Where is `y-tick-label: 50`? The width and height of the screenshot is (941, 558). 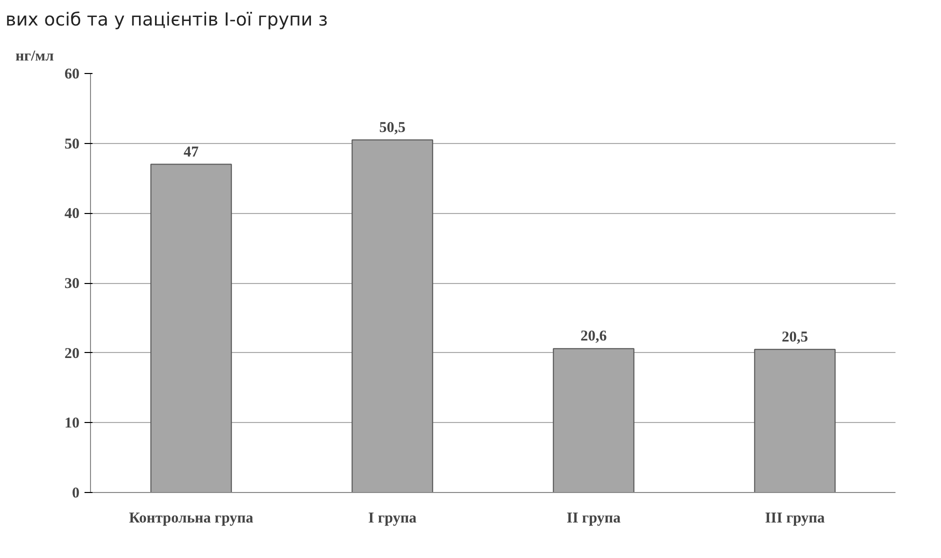
y-tick-label: 50 is located at coordinates (72, 144).